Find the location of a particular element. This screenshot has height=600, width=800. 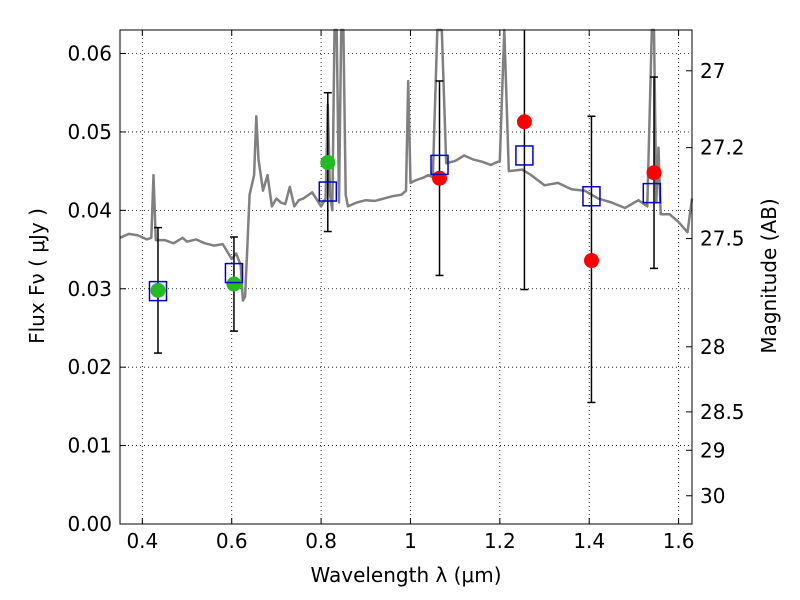

x-tick-label: 1.2 is located at coordinates (500, 541).